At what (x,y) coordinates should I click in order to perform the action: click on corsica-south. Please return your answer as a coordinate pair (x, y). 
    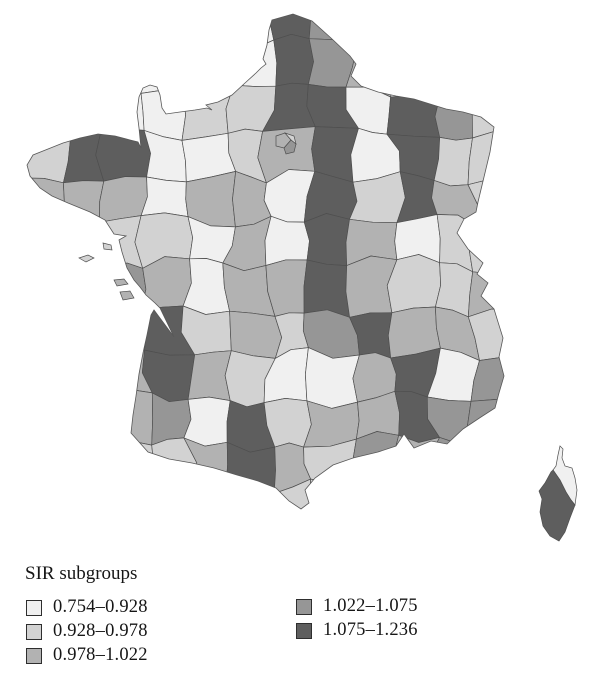
    Looking at the image, I should click on (557, 505).